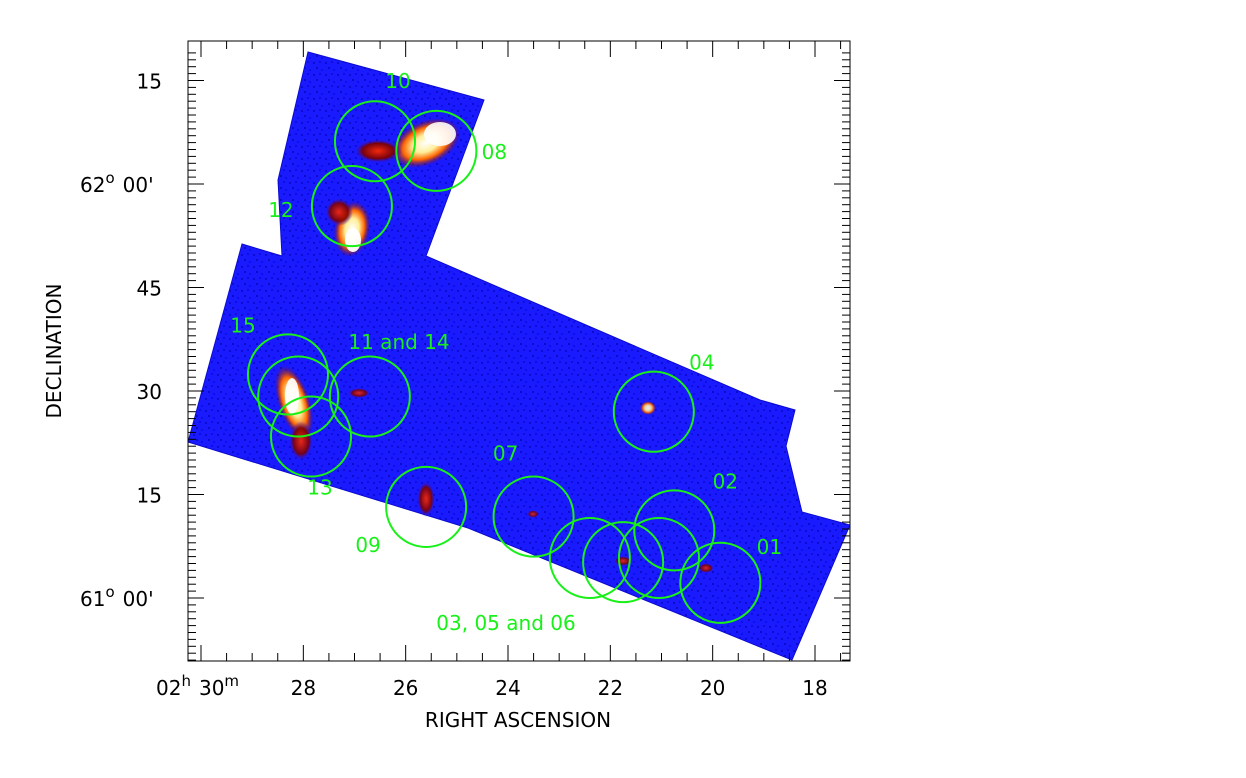 The height and width of the screenshot is (778, 1246). Describe the element at coordinates (398, 342) in the screenshot. I see `group-label-11-14: 11 and 14` at that location.